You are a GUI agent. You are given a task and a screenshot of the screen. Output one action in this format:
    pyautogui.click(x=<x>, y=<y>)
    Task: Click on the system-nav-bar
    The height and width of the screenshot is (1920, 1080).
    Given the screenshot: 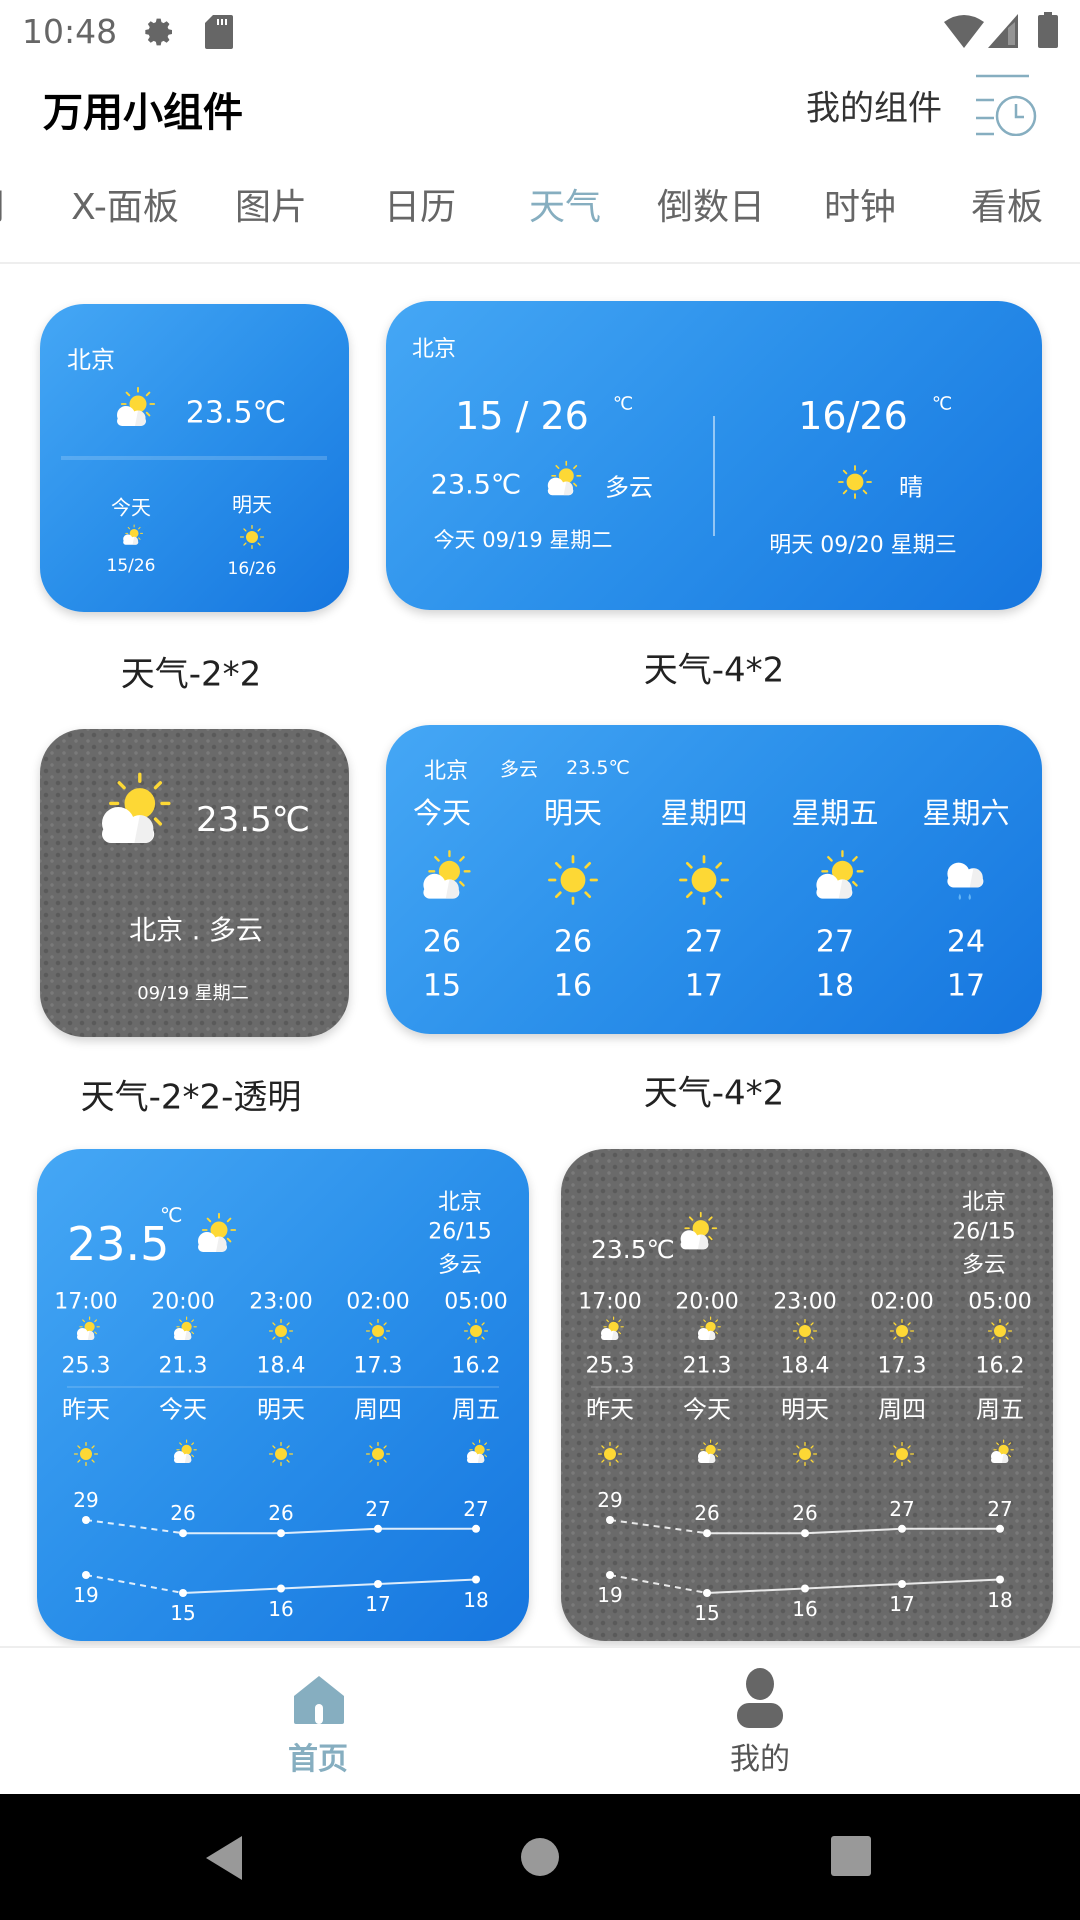 What is the action you would take?
    pyautogui.click(x=540, y=1857)
    